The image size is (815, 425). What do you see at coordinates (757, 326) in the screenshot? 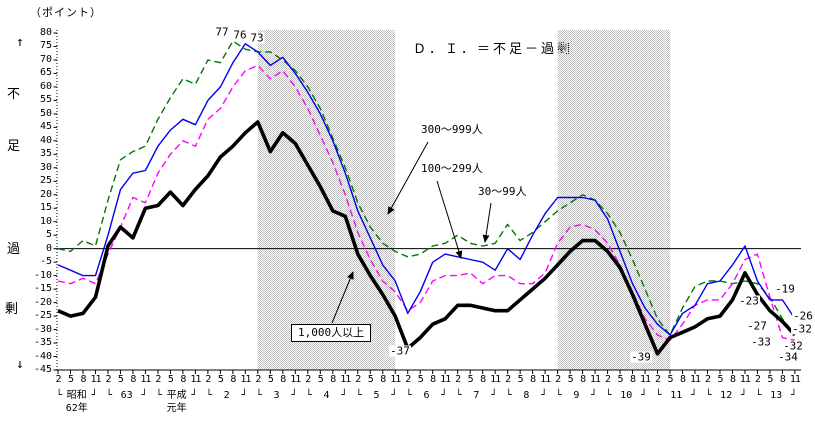
I see `data-point-label: -27` at bounding box center [757, 326].